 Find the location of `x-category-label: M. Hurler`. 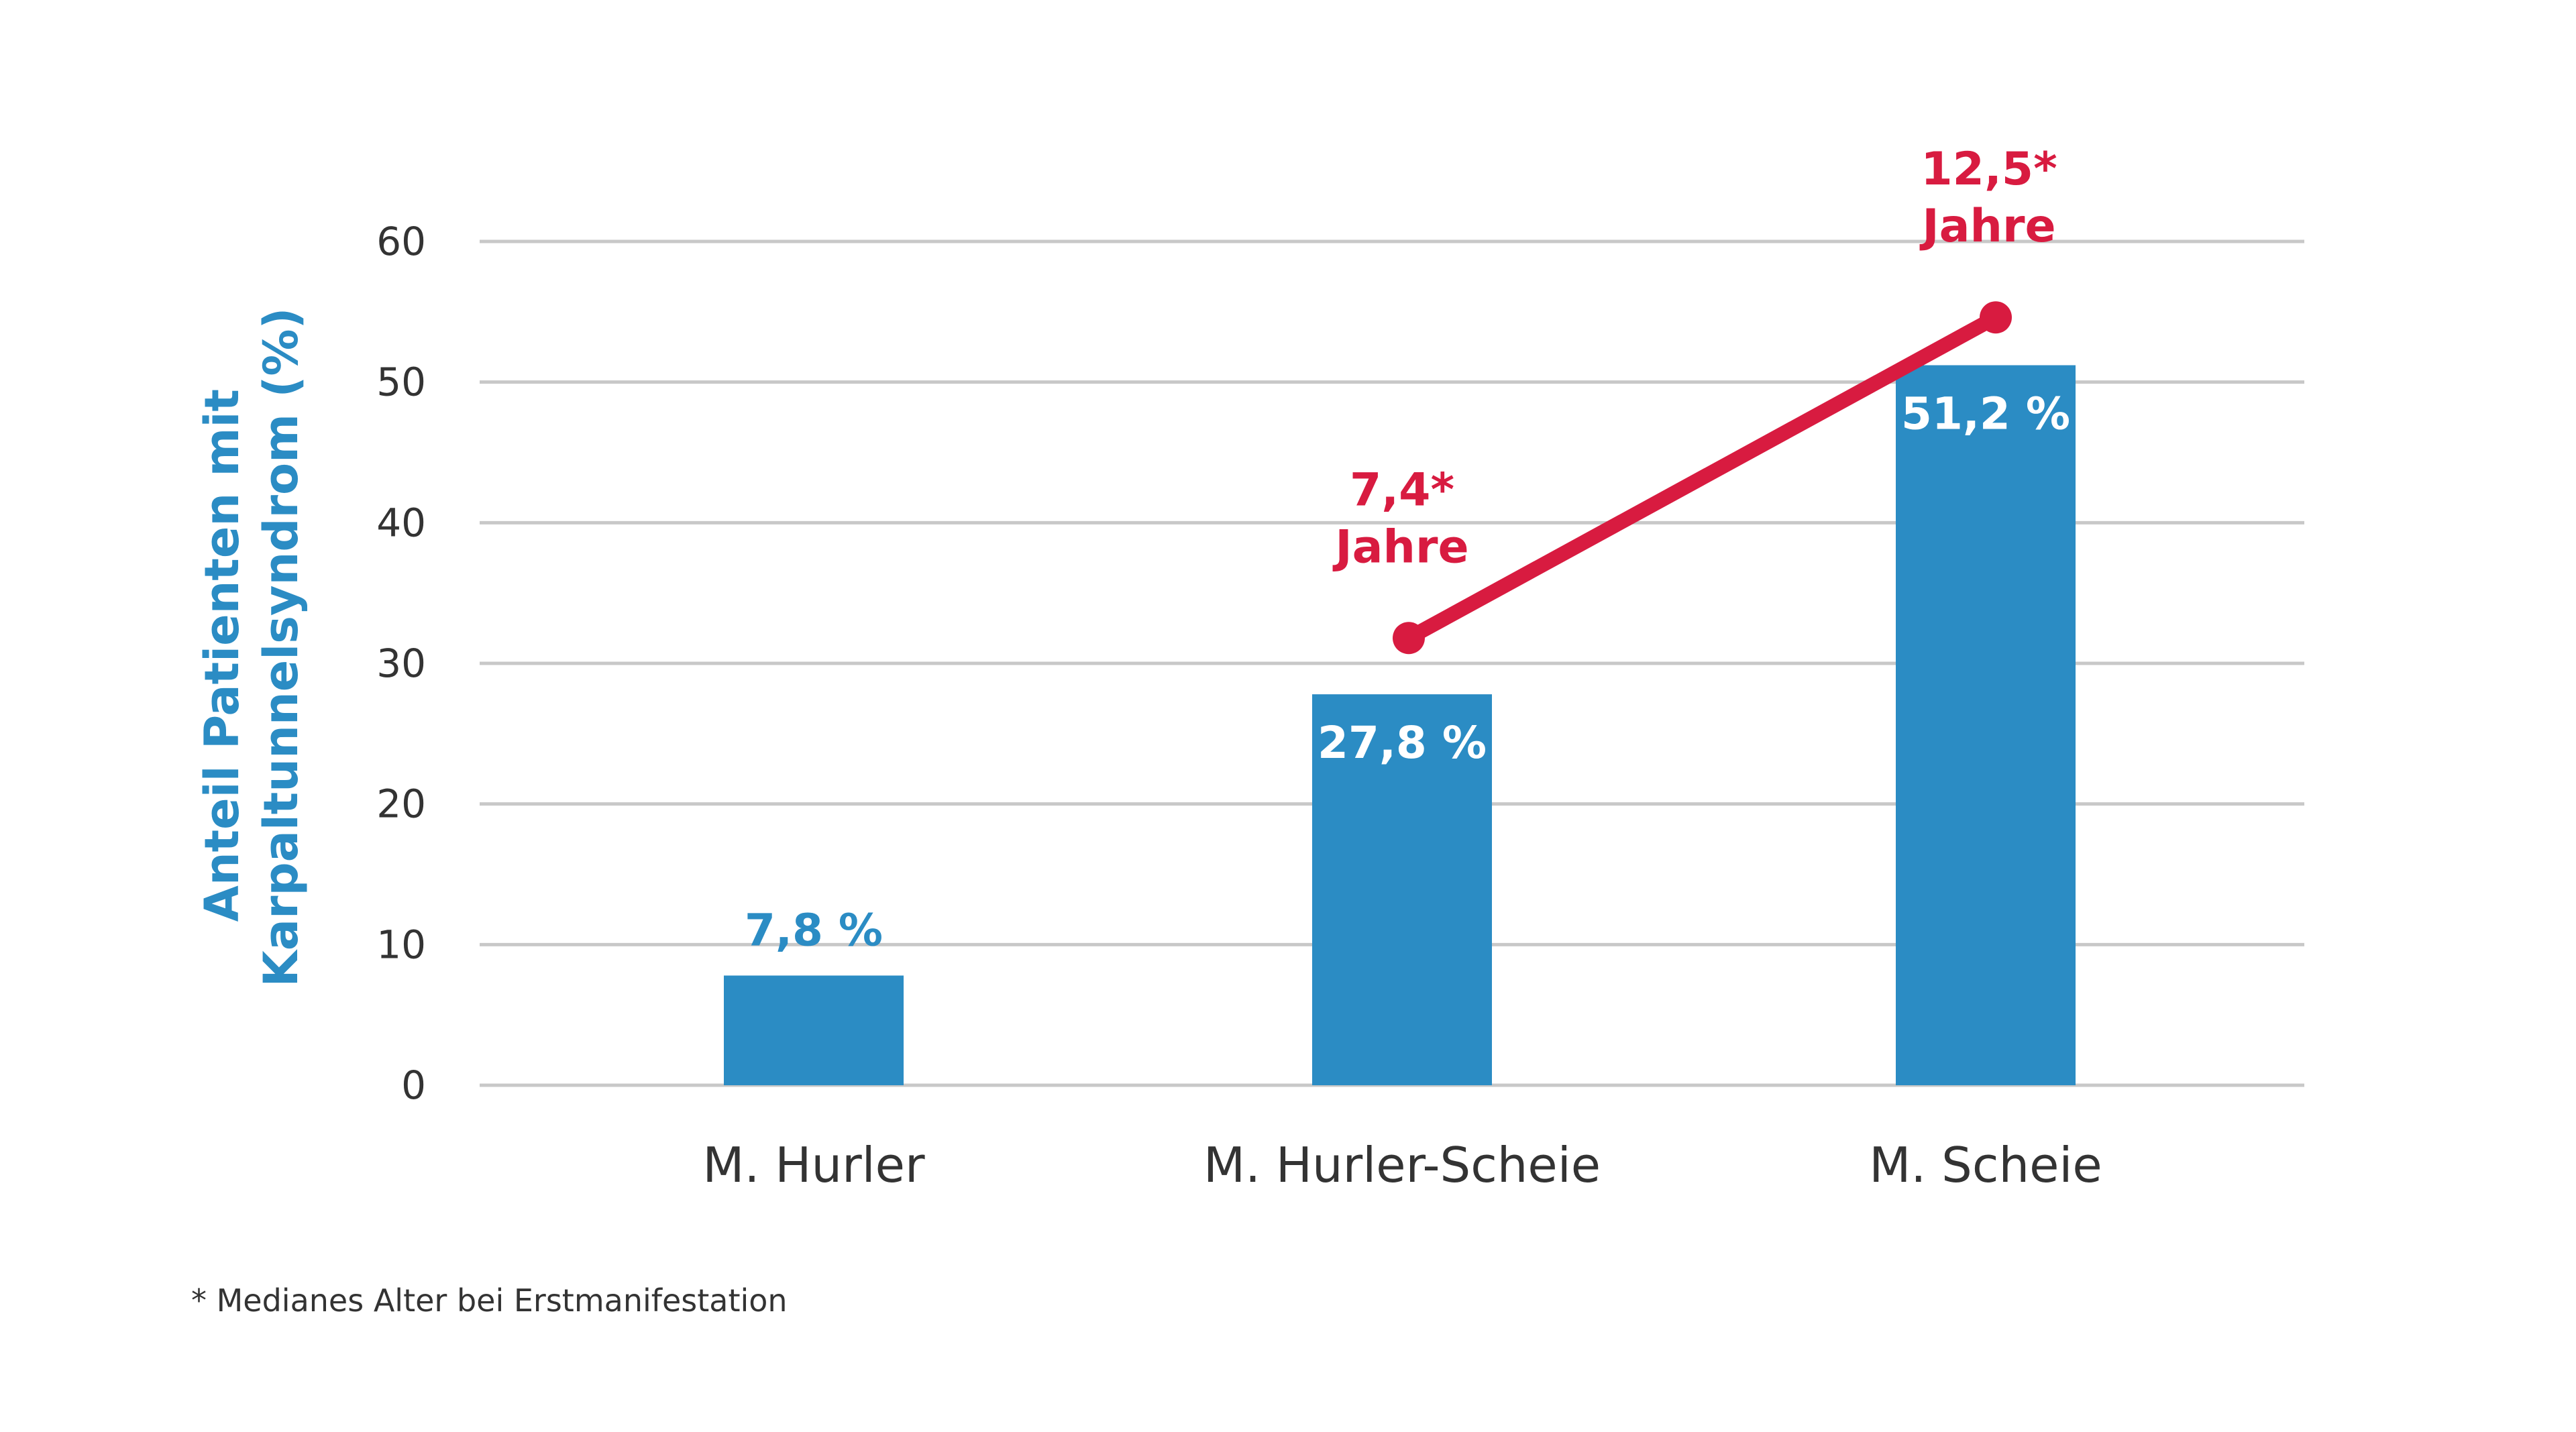

x-category-label: M. Hurler is located at coordinates (813, 1165).